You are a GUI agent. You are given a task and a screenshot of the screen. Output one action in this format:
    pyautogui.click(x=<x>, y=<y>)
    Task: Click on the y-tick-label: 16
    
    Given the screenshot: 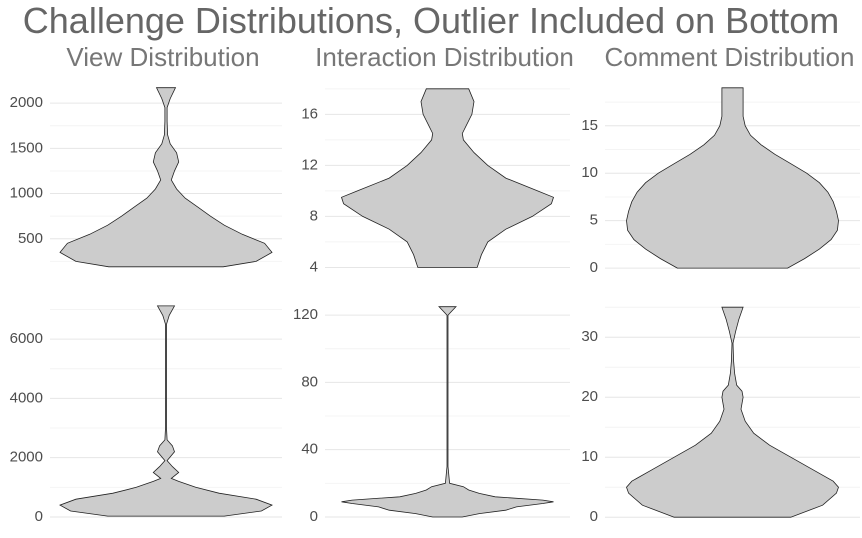 What is the action you would take?
    pyautogui.click(x=309, y=113)
    